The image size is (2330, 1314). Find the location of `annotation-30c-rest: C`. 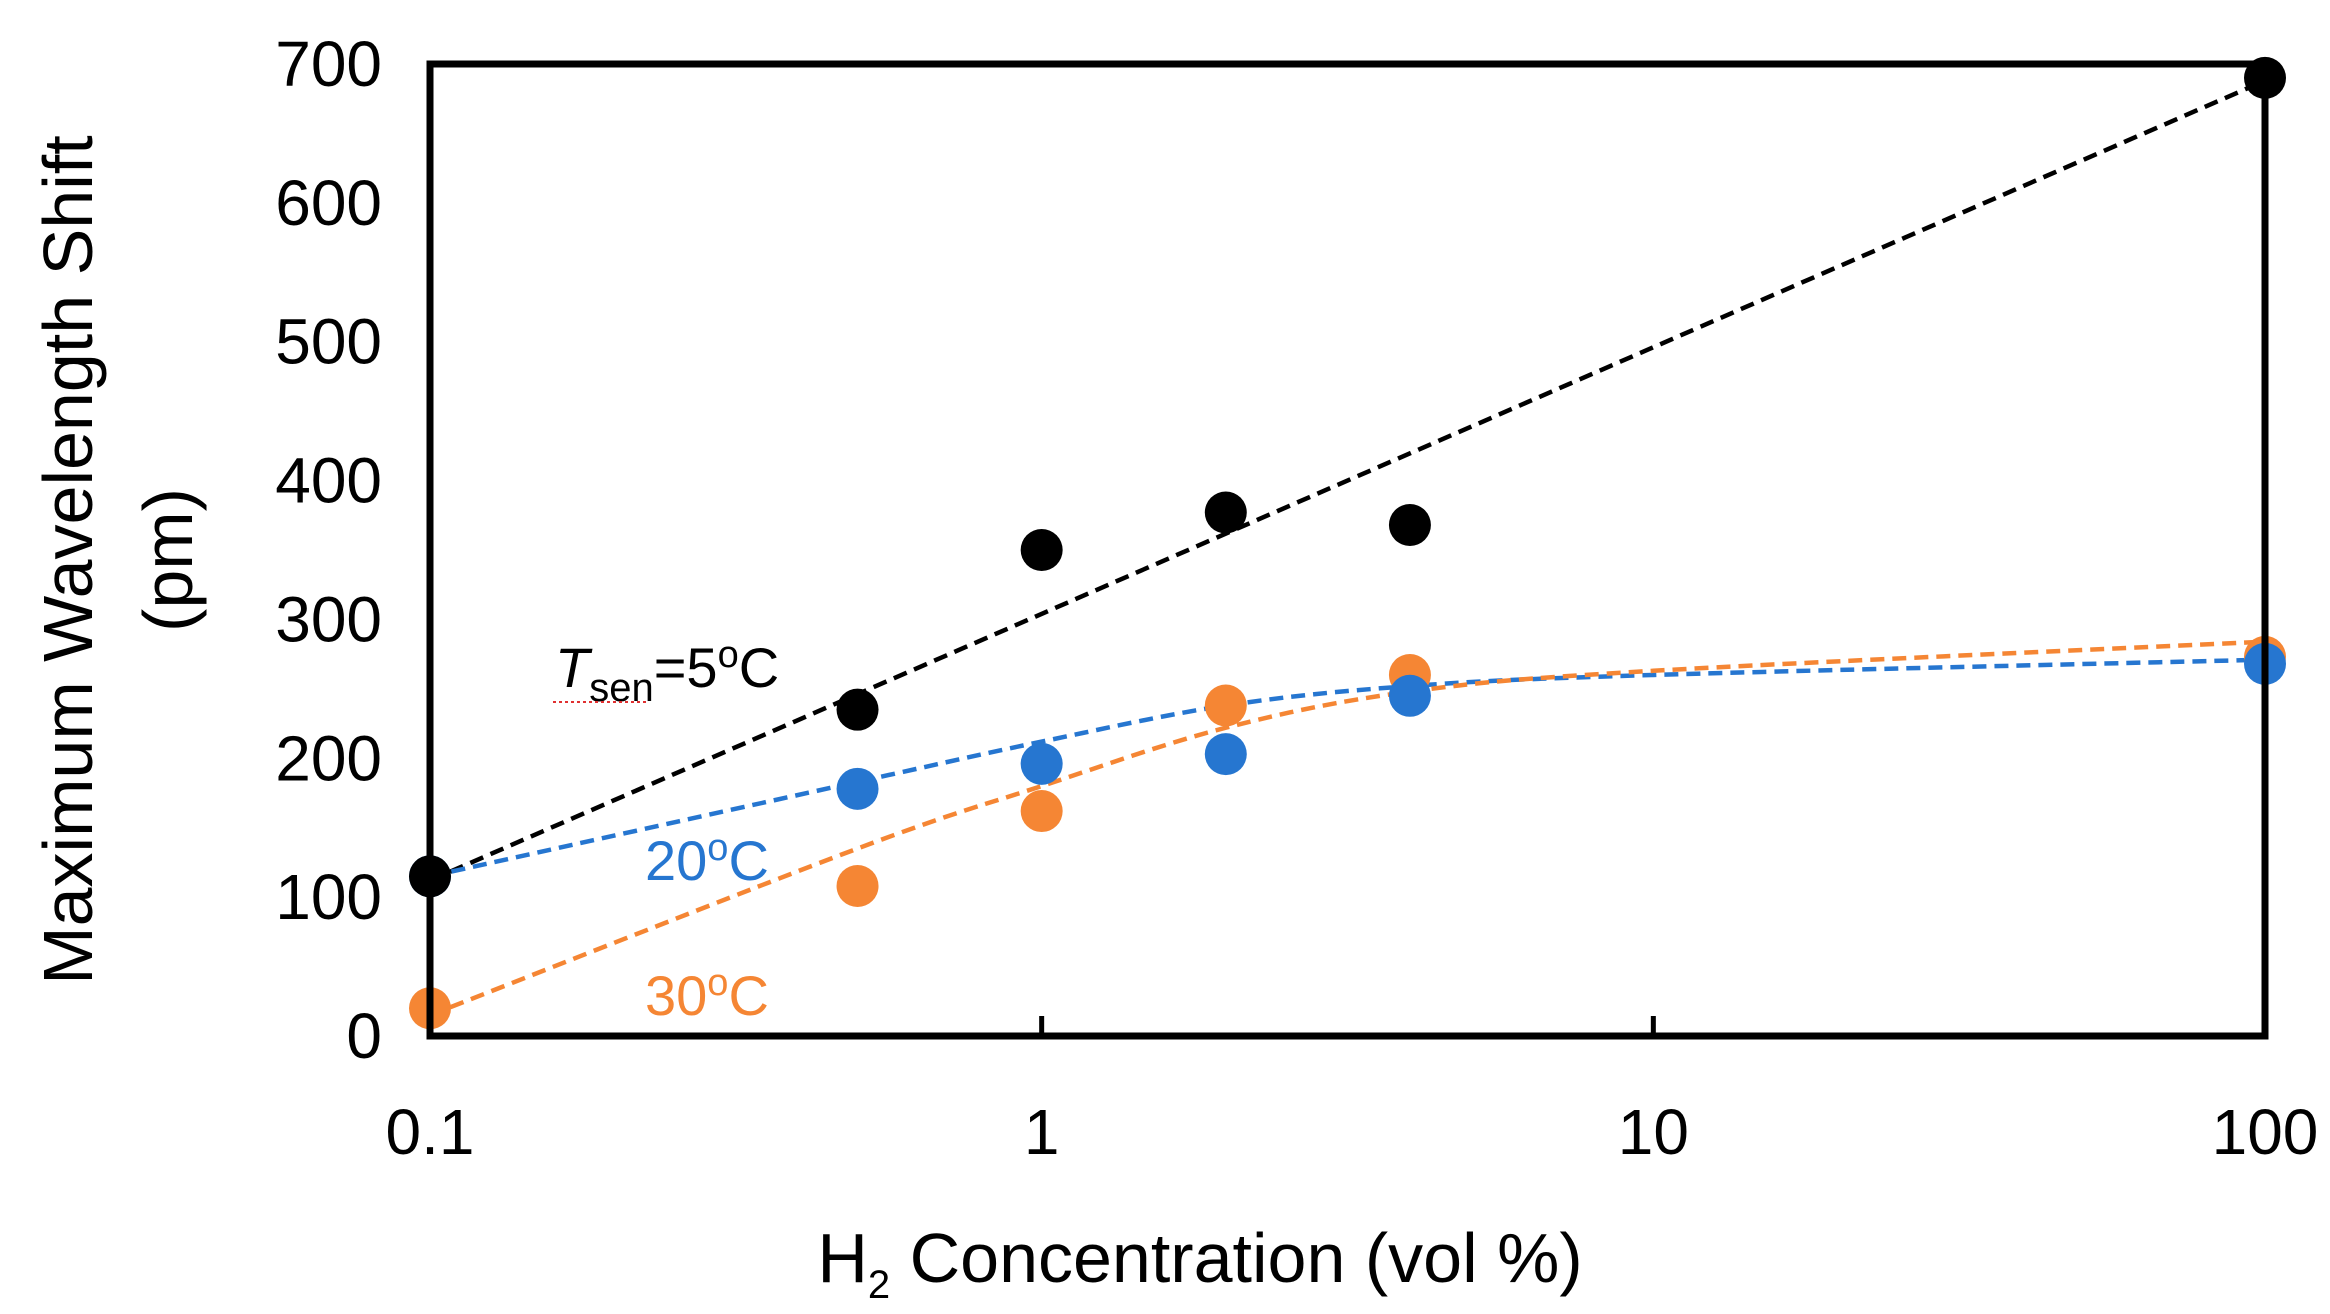

annotation-30c-rest: C is located at coordinates (748, 995).